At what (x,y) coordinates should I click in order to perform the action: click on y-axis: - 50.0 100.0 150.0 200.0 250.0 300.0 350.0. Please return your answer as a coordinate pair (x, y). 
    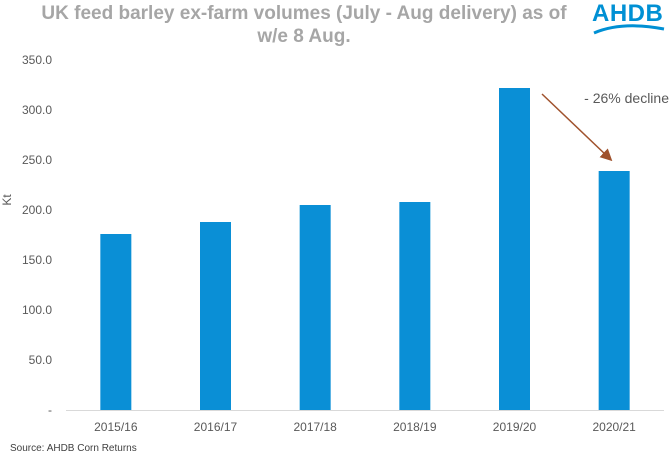
    Looking at the image, I should click on (37, 235).